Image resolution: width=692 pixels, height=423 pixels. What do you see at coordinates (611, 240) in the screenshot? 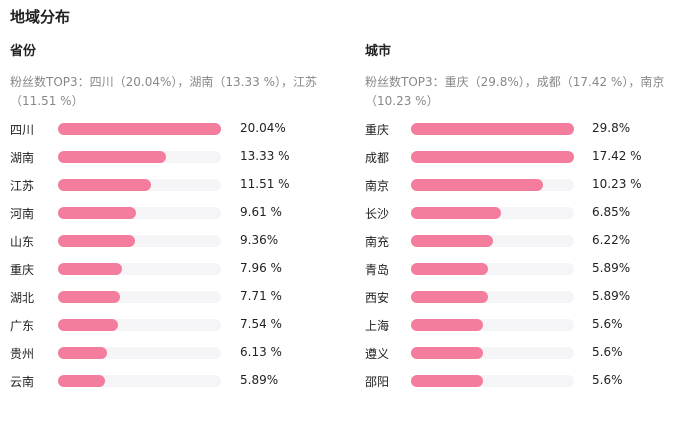
I see `city-value: 6.22%` at bounding box center [611, 240].